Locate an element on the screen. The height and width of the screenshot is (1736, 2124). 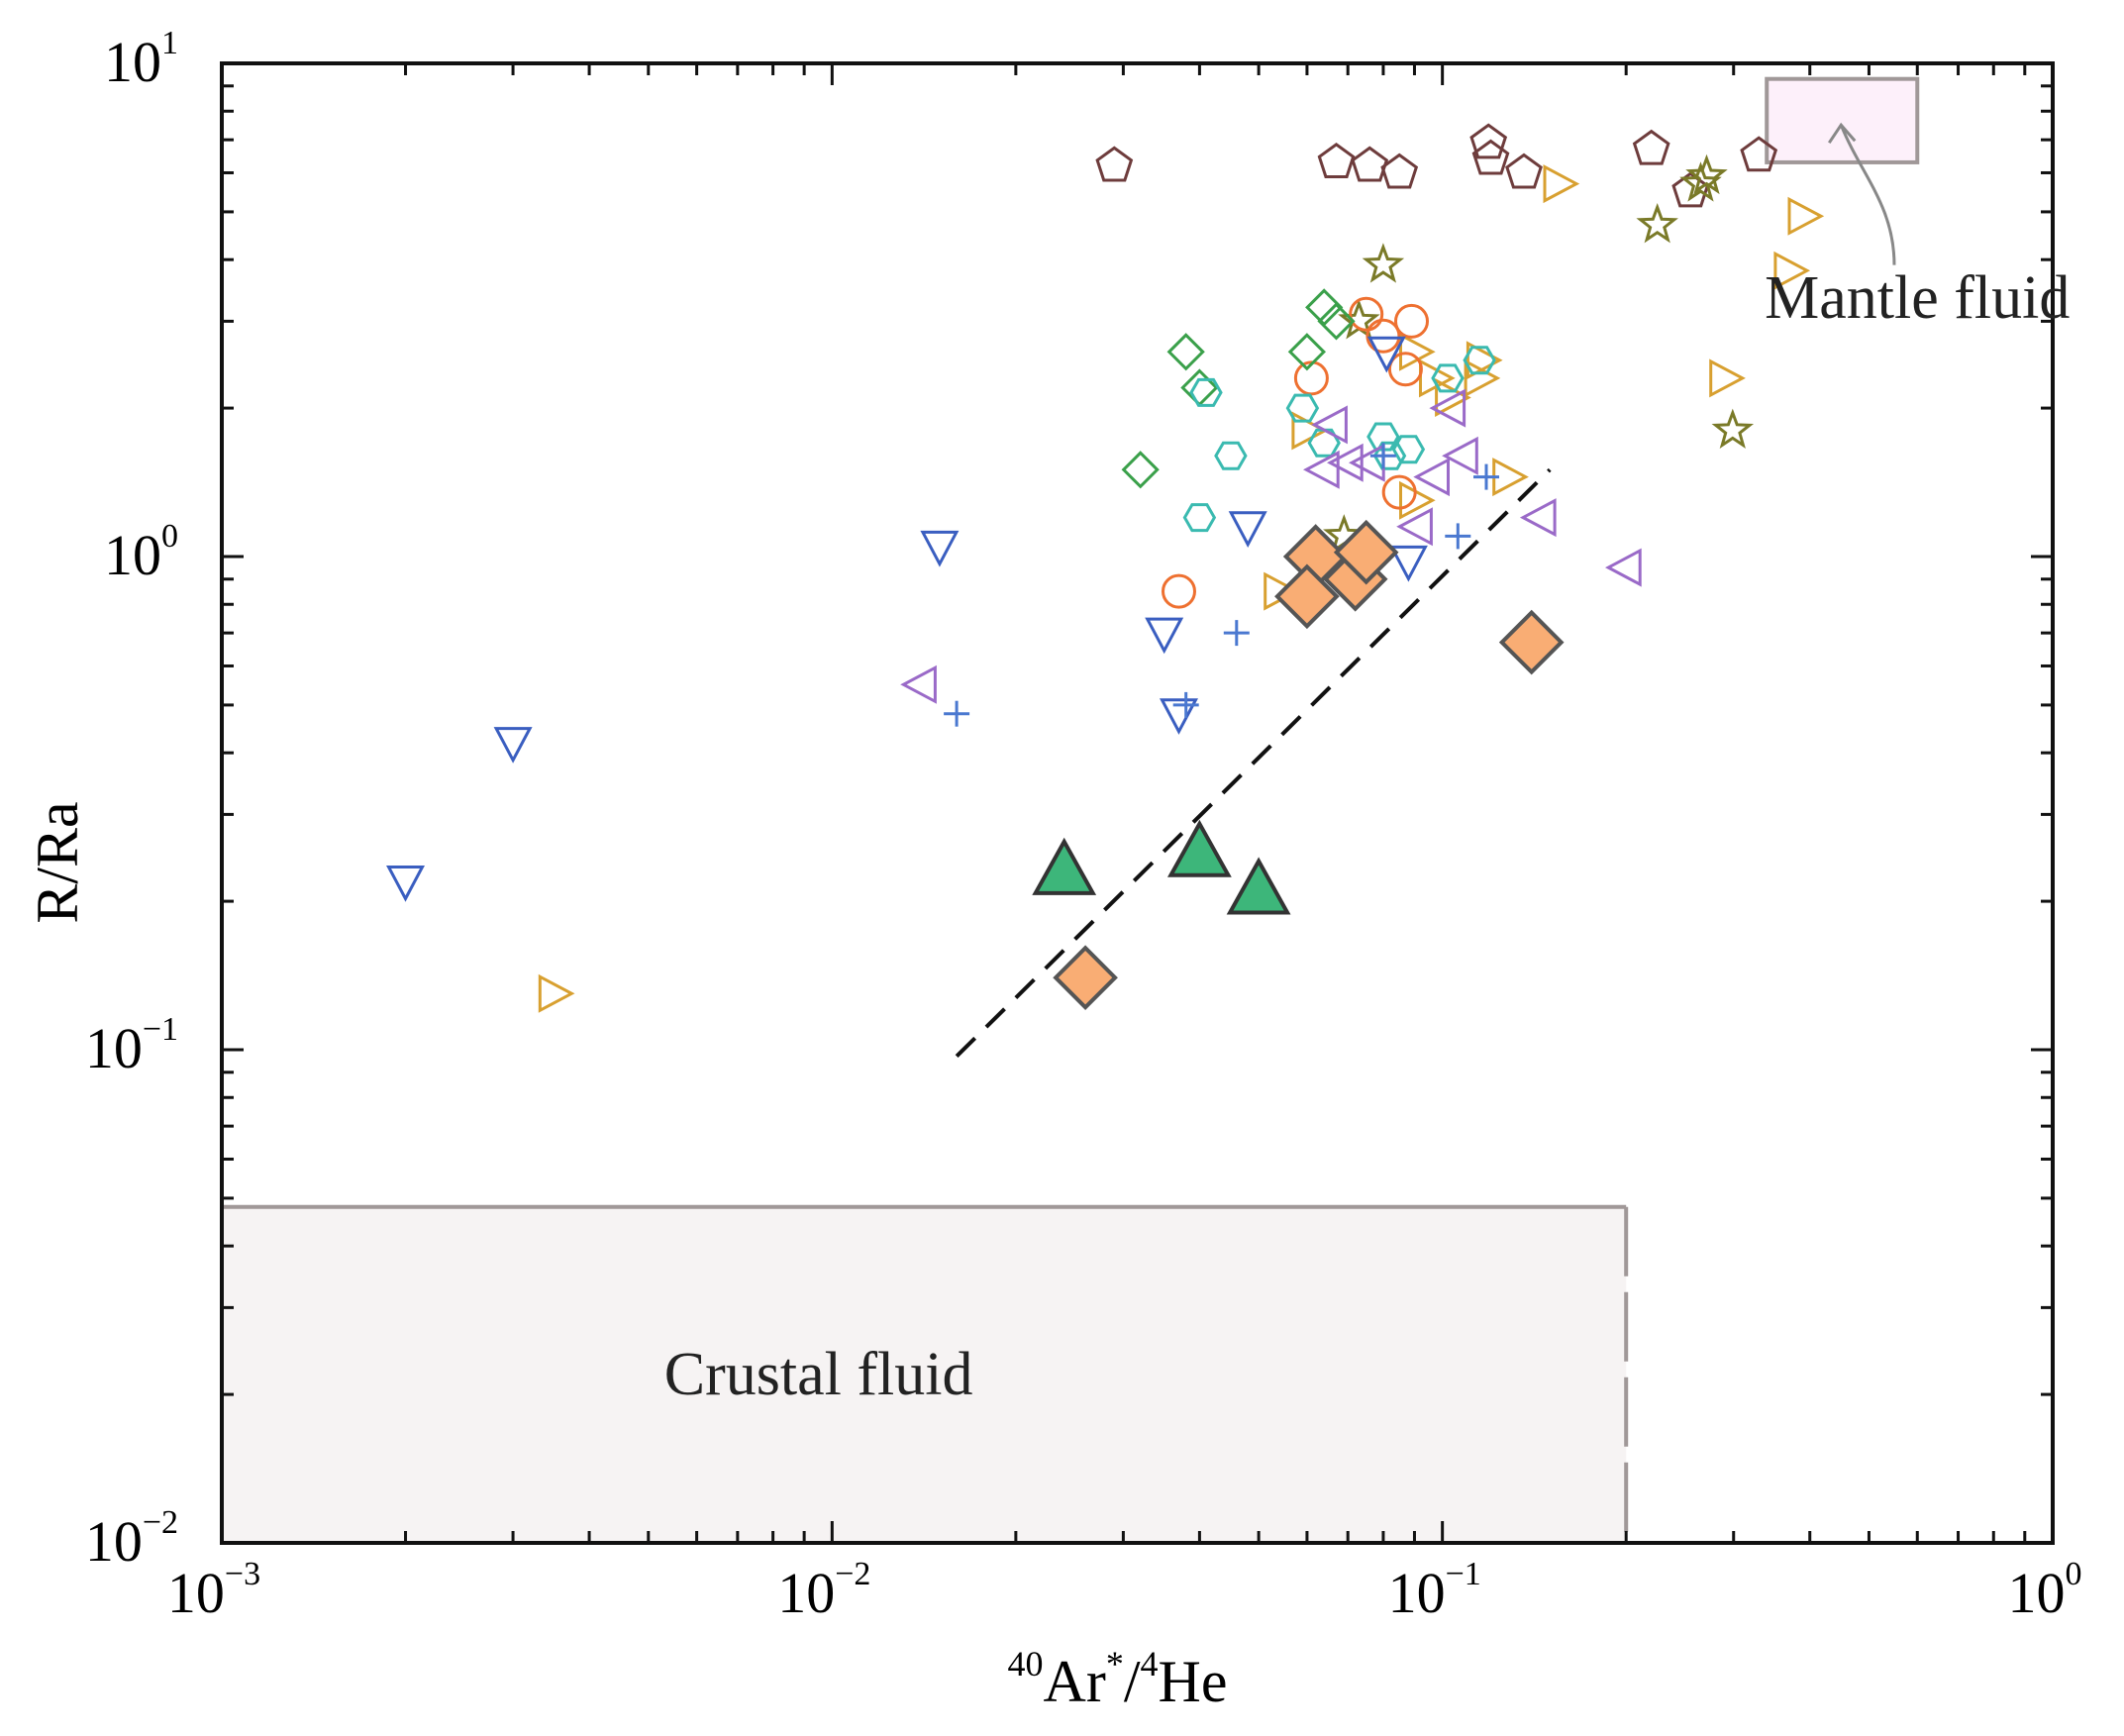
x-axis-title-he: He is located at coordinates (1193, 1681).